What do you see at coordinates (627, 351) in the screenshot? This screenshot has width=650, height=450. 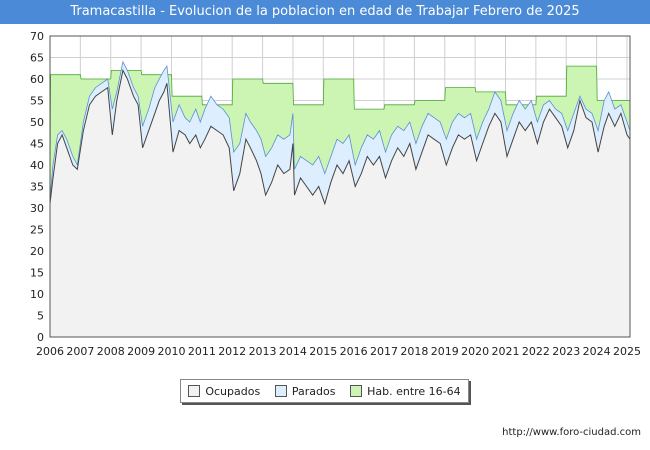 I see `x-tick-label: 2025` at bounding box center [627, 351].